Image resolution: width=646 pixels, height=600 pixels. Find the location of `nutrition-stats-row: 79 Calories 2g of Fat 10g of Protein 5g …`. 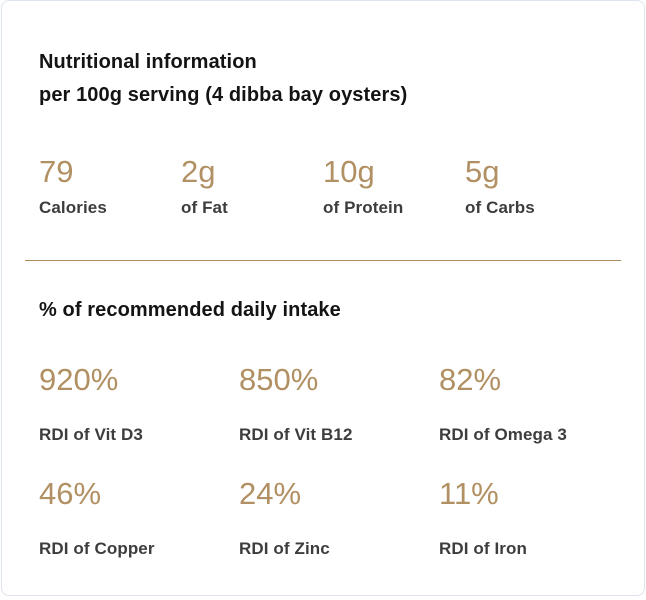

nutrition-stats-row: 79 Calories 2g of Fat 10g of Protein 5g … is located at coordinates (323, 186).